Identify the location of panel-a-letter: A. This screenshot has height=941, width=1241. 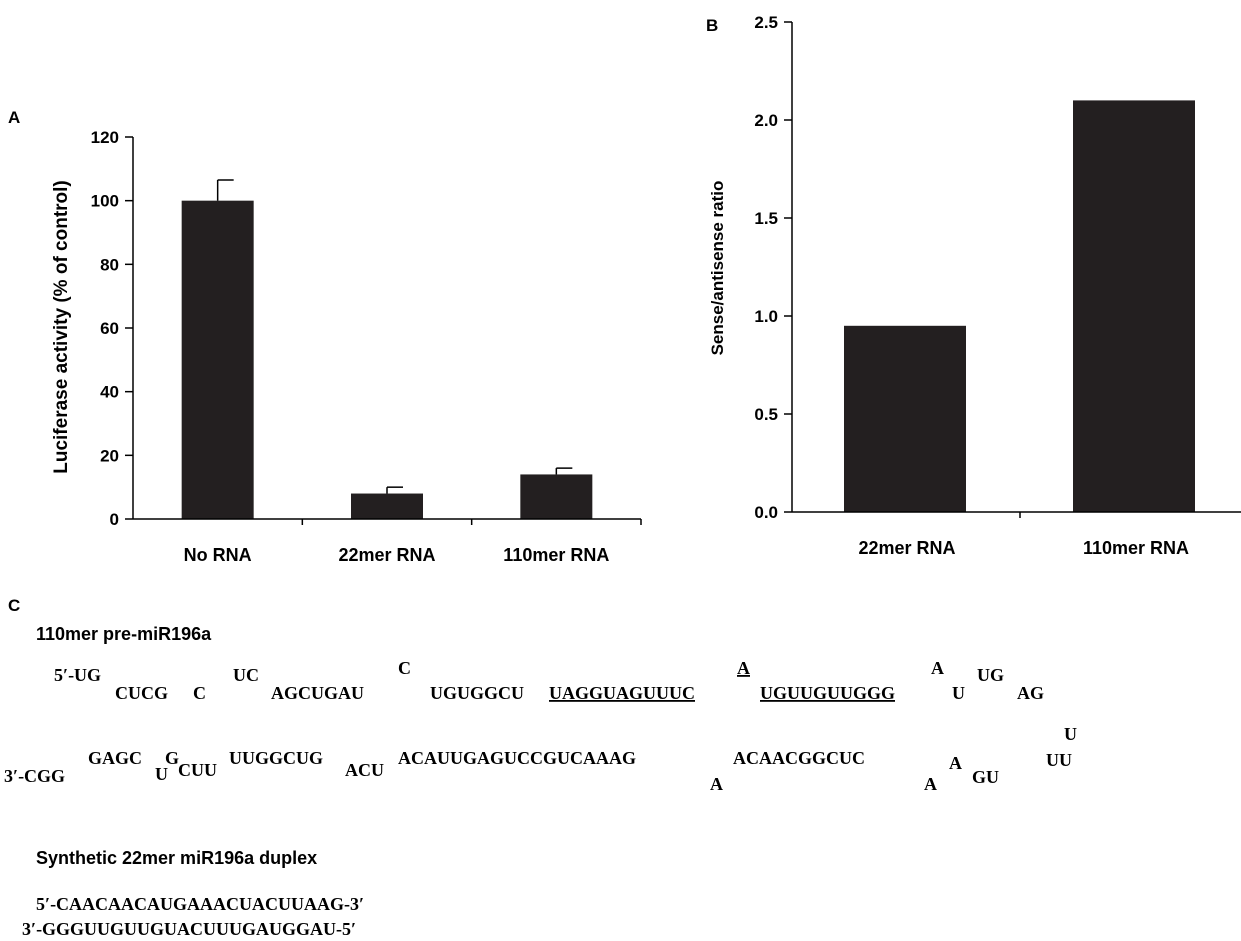
(14, 117).